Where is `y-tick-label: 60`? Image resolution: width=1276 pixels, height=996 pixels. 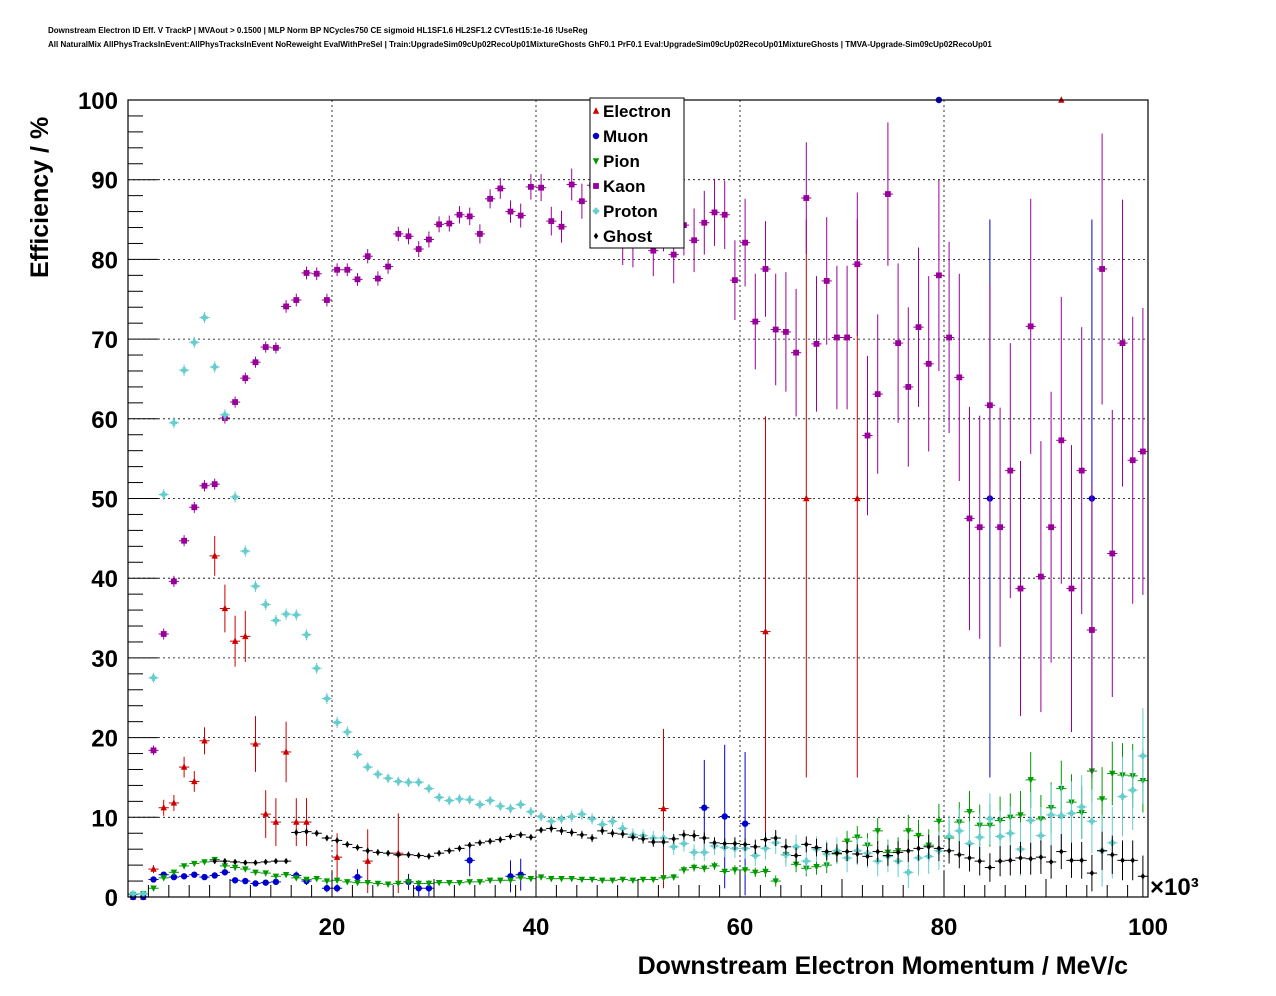
y-tick-label: 60 is located at coordinates (104, 420).